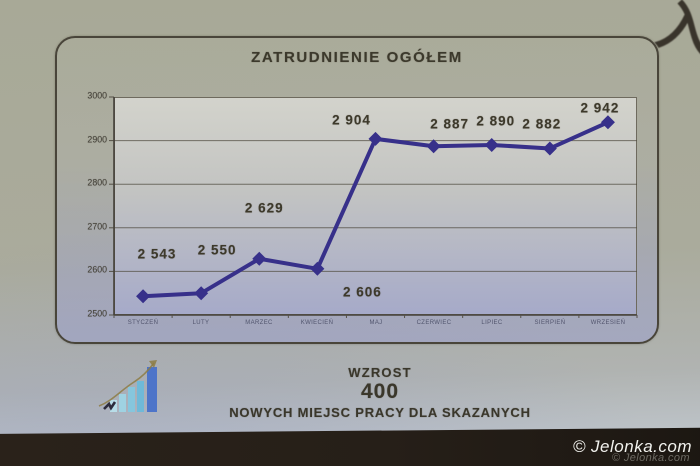 Image resolution: width=700 pixels, height=466 pixels. What do you see at coordinates (632, 446) in the screenshot?
I see `watermark: © Jelonka.com` at bounding box center [632, 446].